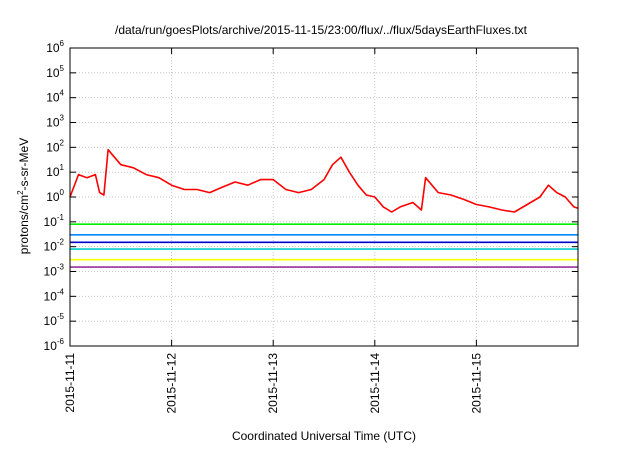 The width and height of the screenshot is (640, 453). Describe the element at coordinates (24, 224) in the screenshot. I see `y-axis-label-prefix: protons/cm` at that location.